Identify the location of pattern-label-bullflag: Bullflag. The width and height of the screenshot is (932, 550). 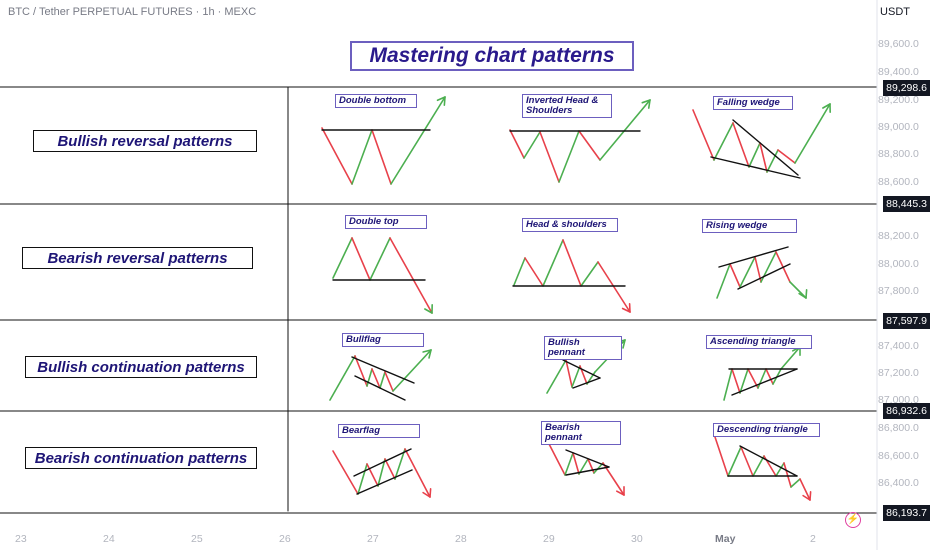
(383, 340).